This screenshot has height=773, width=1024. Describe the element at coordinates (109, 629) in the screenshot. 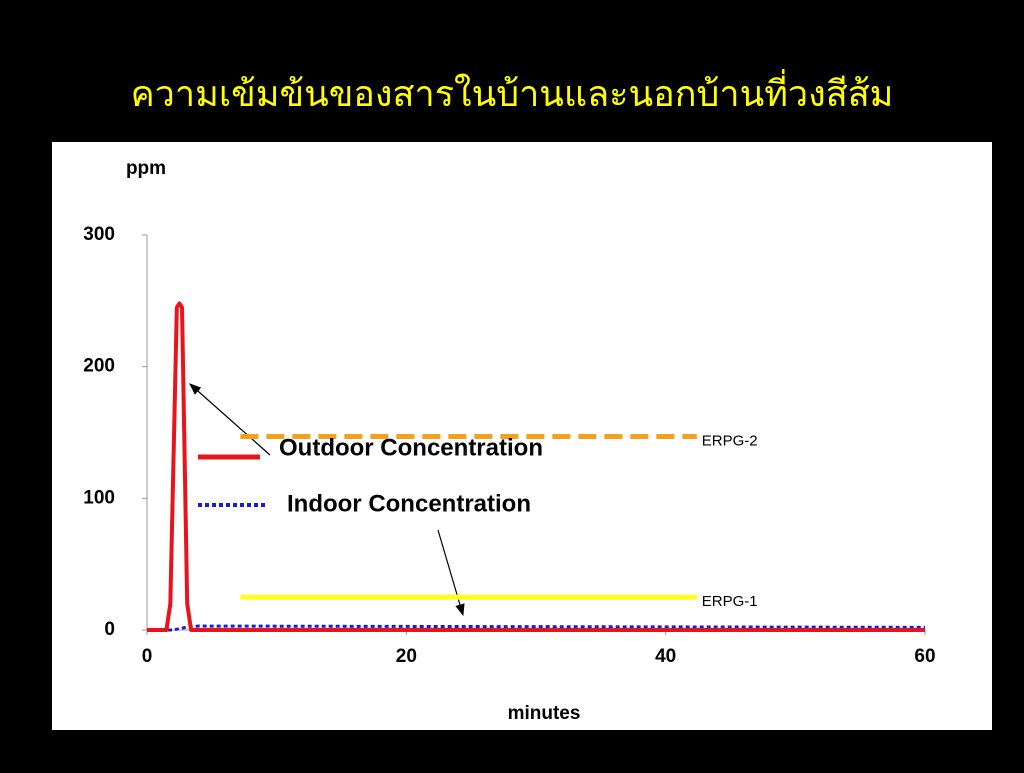

I see `y-tick-label: 0` at that location.